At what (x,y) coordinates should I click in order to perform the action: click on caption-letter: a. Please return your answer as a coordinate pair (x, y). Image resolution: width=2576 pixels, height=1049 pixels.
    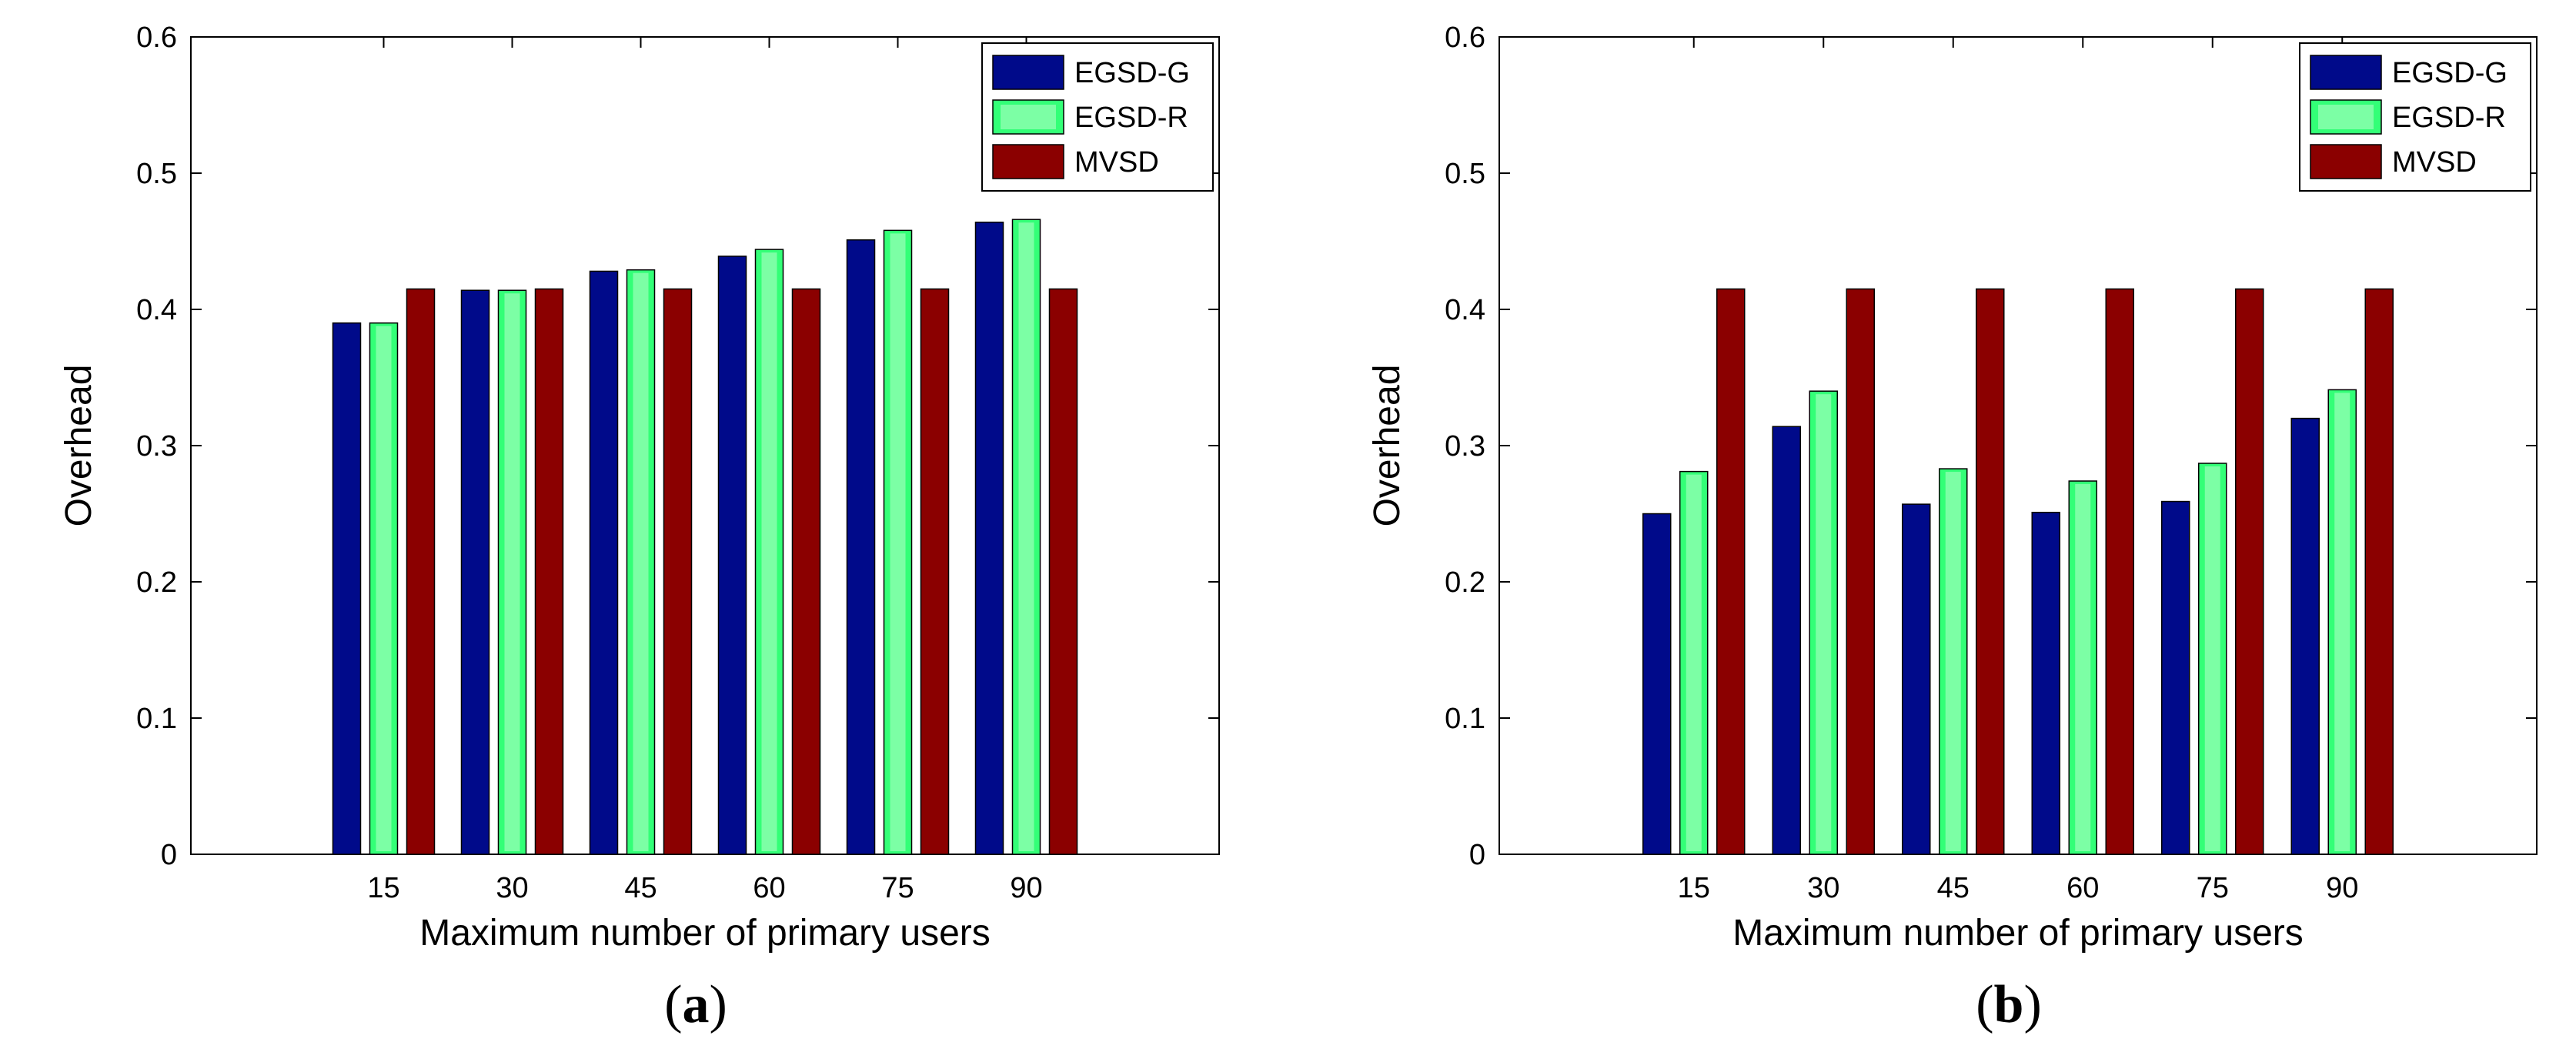
    Looking at the image, I should click on (696, 1004).